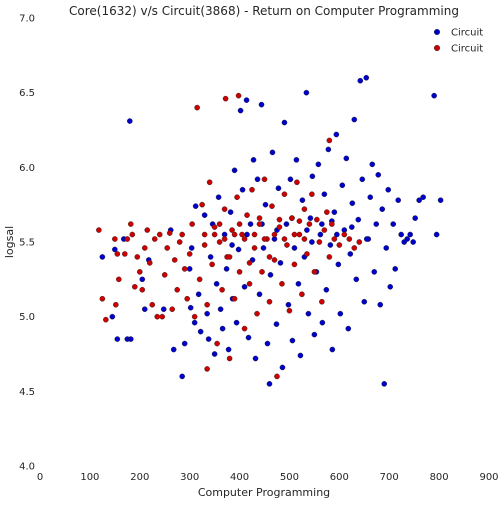 The width and height of the screenshot is (504, 509). I want to click on x-tick-label: 0, so click(40, 477).